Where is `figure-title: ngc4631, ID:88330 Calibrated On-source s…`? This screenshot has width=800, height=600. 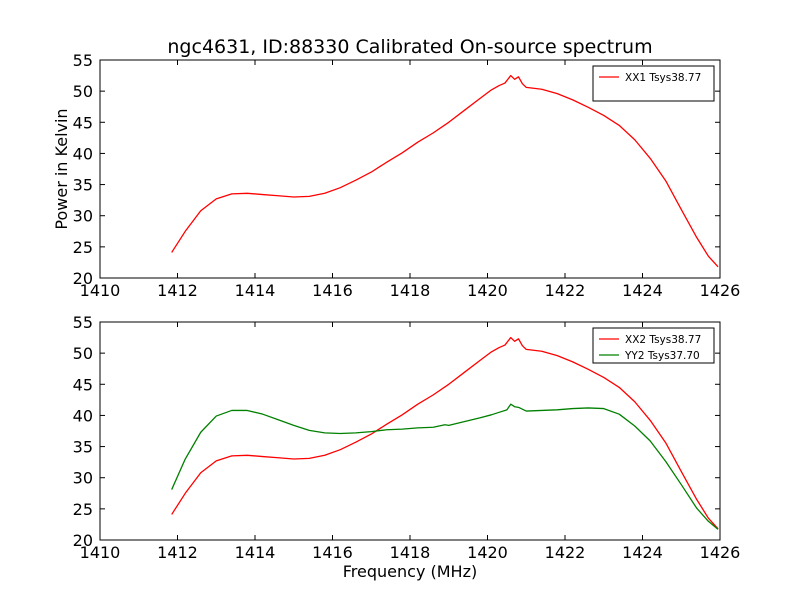
figure-title: ngc4631, ID:88330 Calibrated On-source s… is located at coordinates (409, 47).